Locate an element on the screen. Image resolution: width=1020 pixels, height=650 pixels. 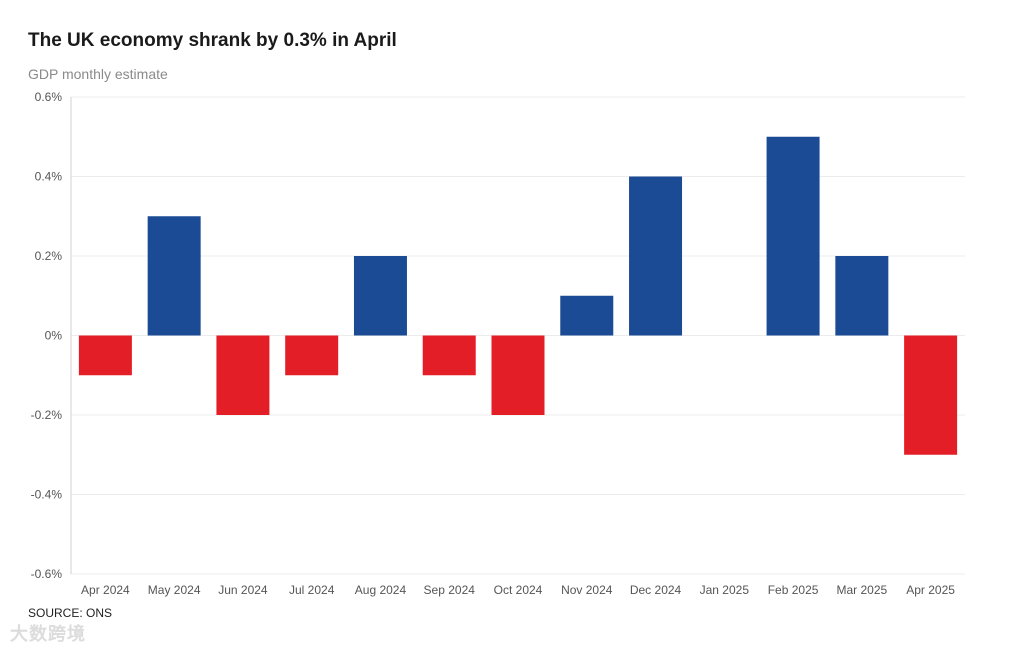
bar-dec-2024 is located at coordinates (656, 256).